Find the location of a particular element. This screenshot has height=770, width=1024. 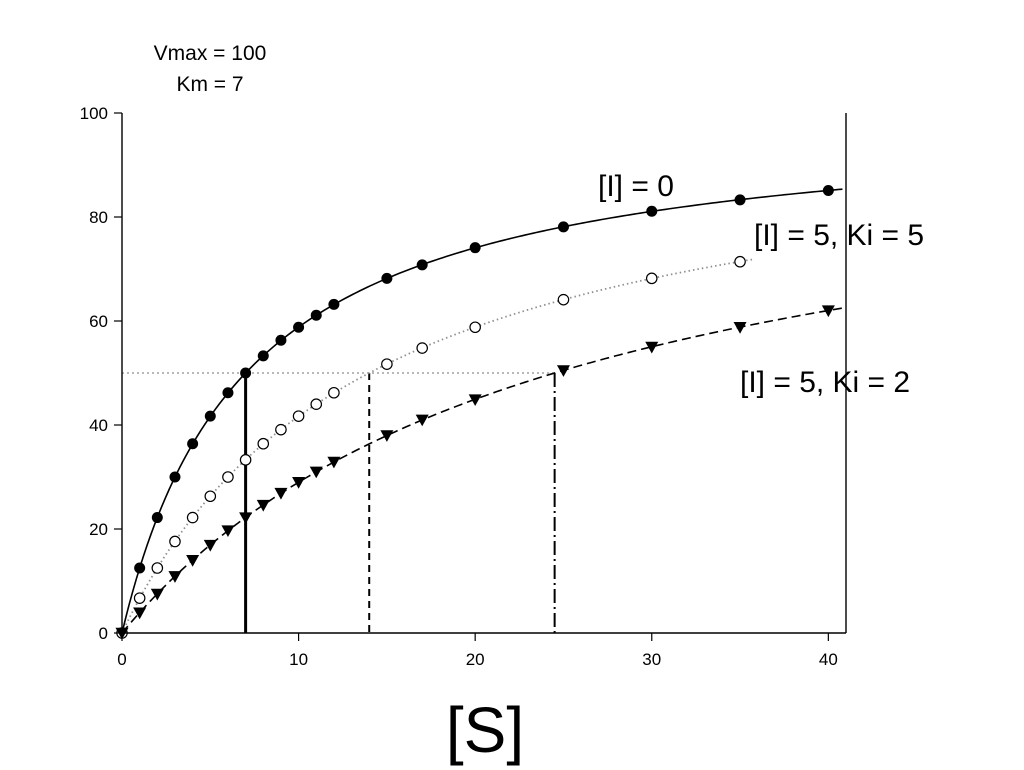

kinetic-parameters: Vmax = 100 Km = 7 is located at coordinates (210, 69).